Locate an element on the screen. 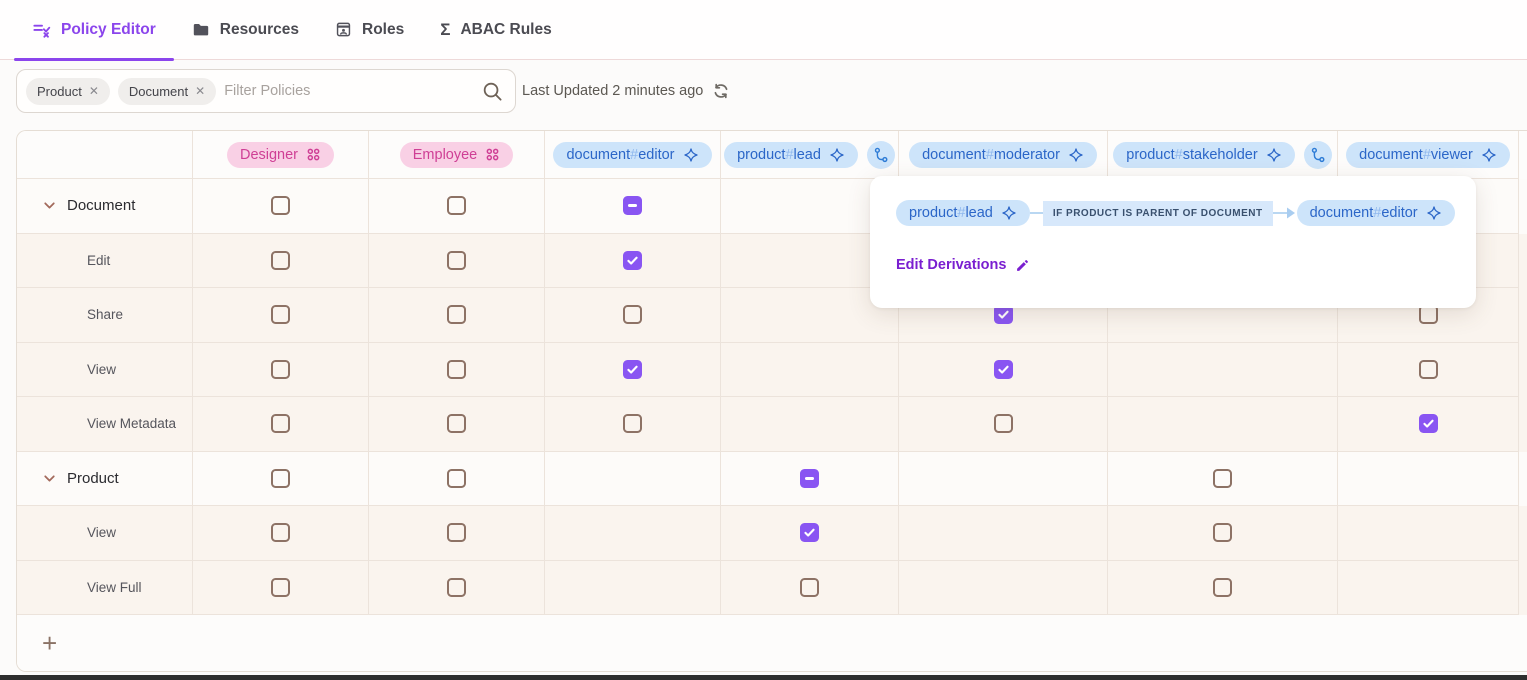  tab-resources: Resources is located at coordinates (245, 30).